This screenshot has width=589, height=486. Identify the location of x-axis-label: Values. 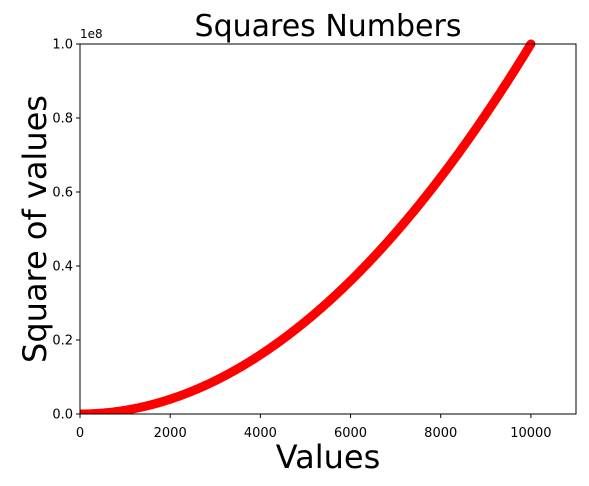
(328, 457).